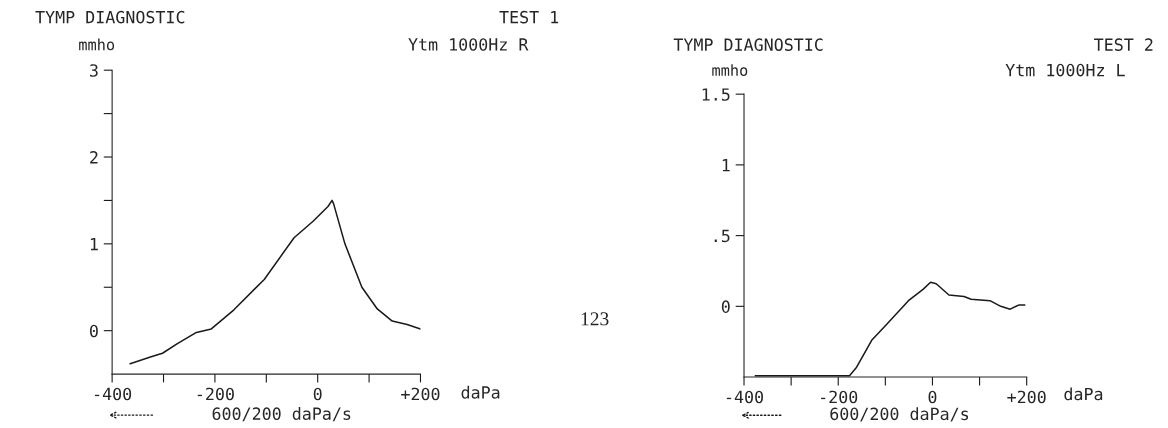 This screenshot has width=1168, height=428. Describe the element at coordinates (722, 236) in the screenshot. I see `y-tick-label: .5` at that location.